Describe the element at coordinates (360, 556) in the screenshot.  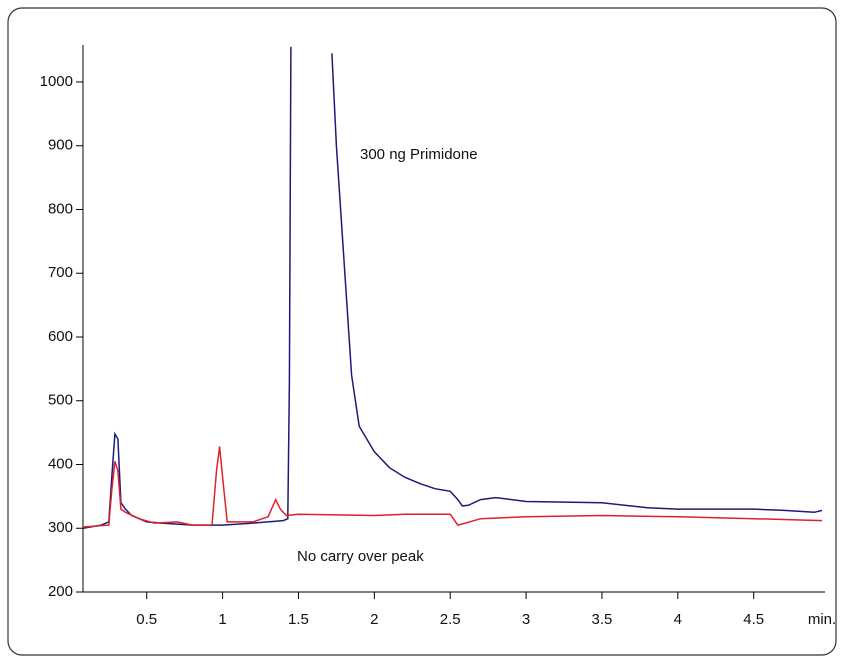
I see `annotation: No carry over peak` at that location.